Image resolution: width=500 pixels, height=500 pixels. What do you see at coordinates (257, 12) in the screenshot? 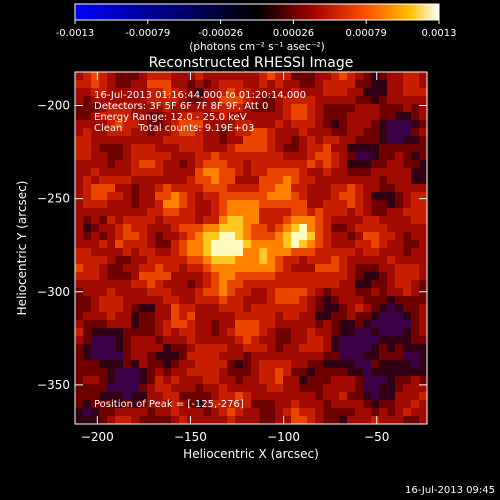
I see `colorbar` at bounding box center [257, 12].